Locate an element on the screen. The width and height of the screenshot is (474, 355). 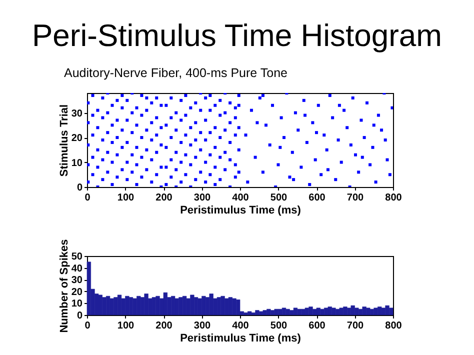
y-tick-label: 40 is located at coordinates (77, 268).